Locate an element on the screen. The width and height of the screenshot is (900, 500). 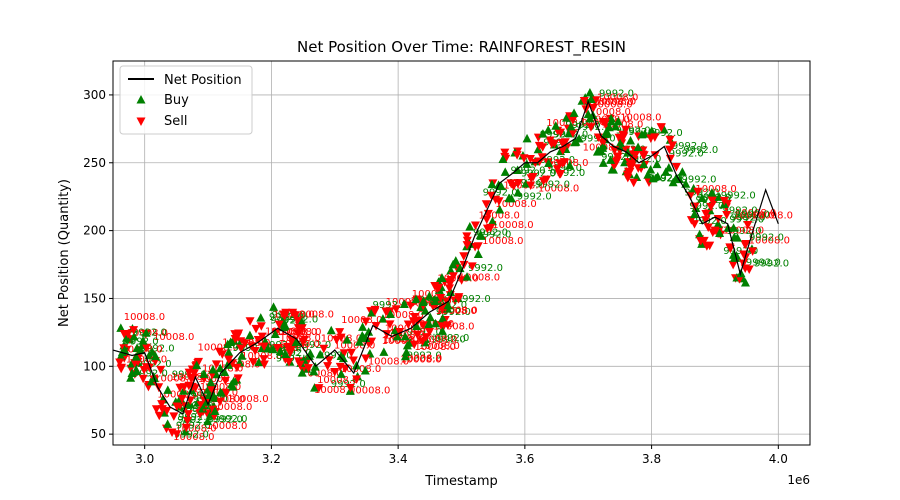
x-axis-label: Timestamp is located at coordinates (461, 481).